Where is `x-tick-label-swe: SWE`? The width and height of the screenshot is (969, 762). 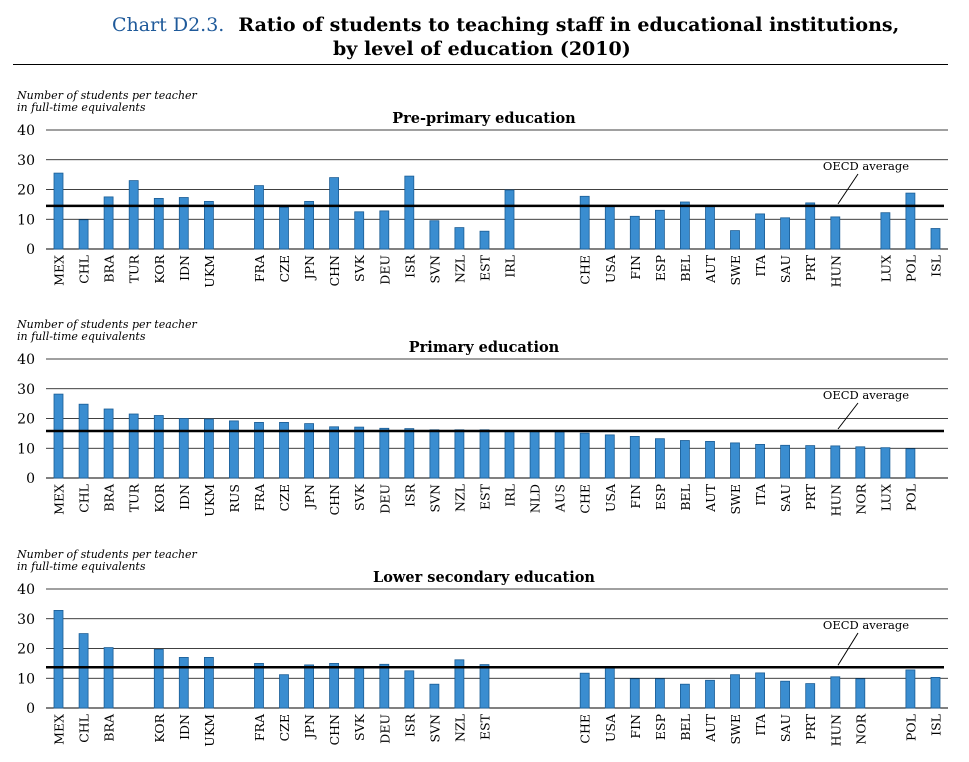
x-tick-label-swe: SWE is located at coordinates (735, 499).